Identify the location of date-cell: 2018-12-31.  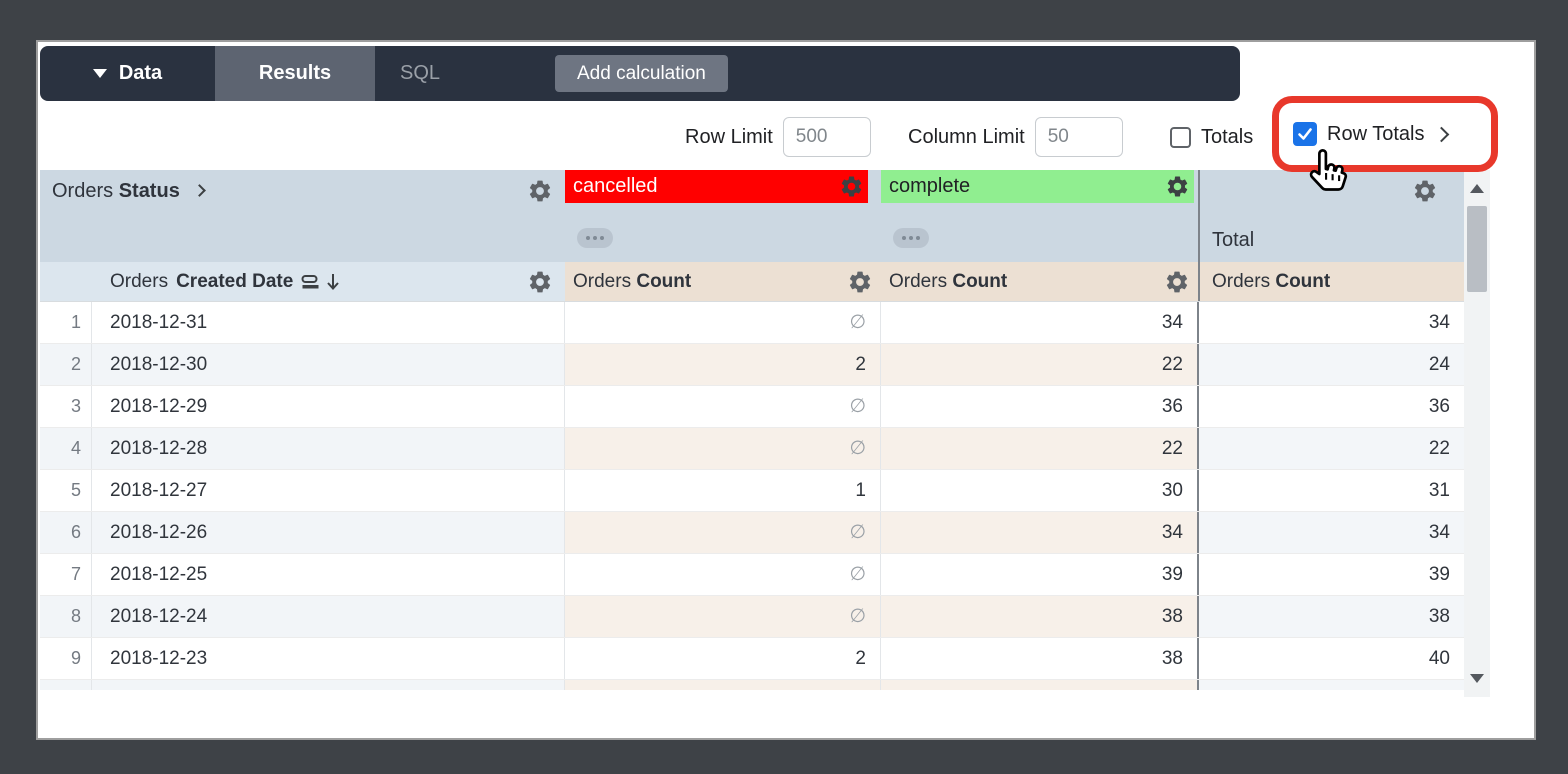
(328, 322).